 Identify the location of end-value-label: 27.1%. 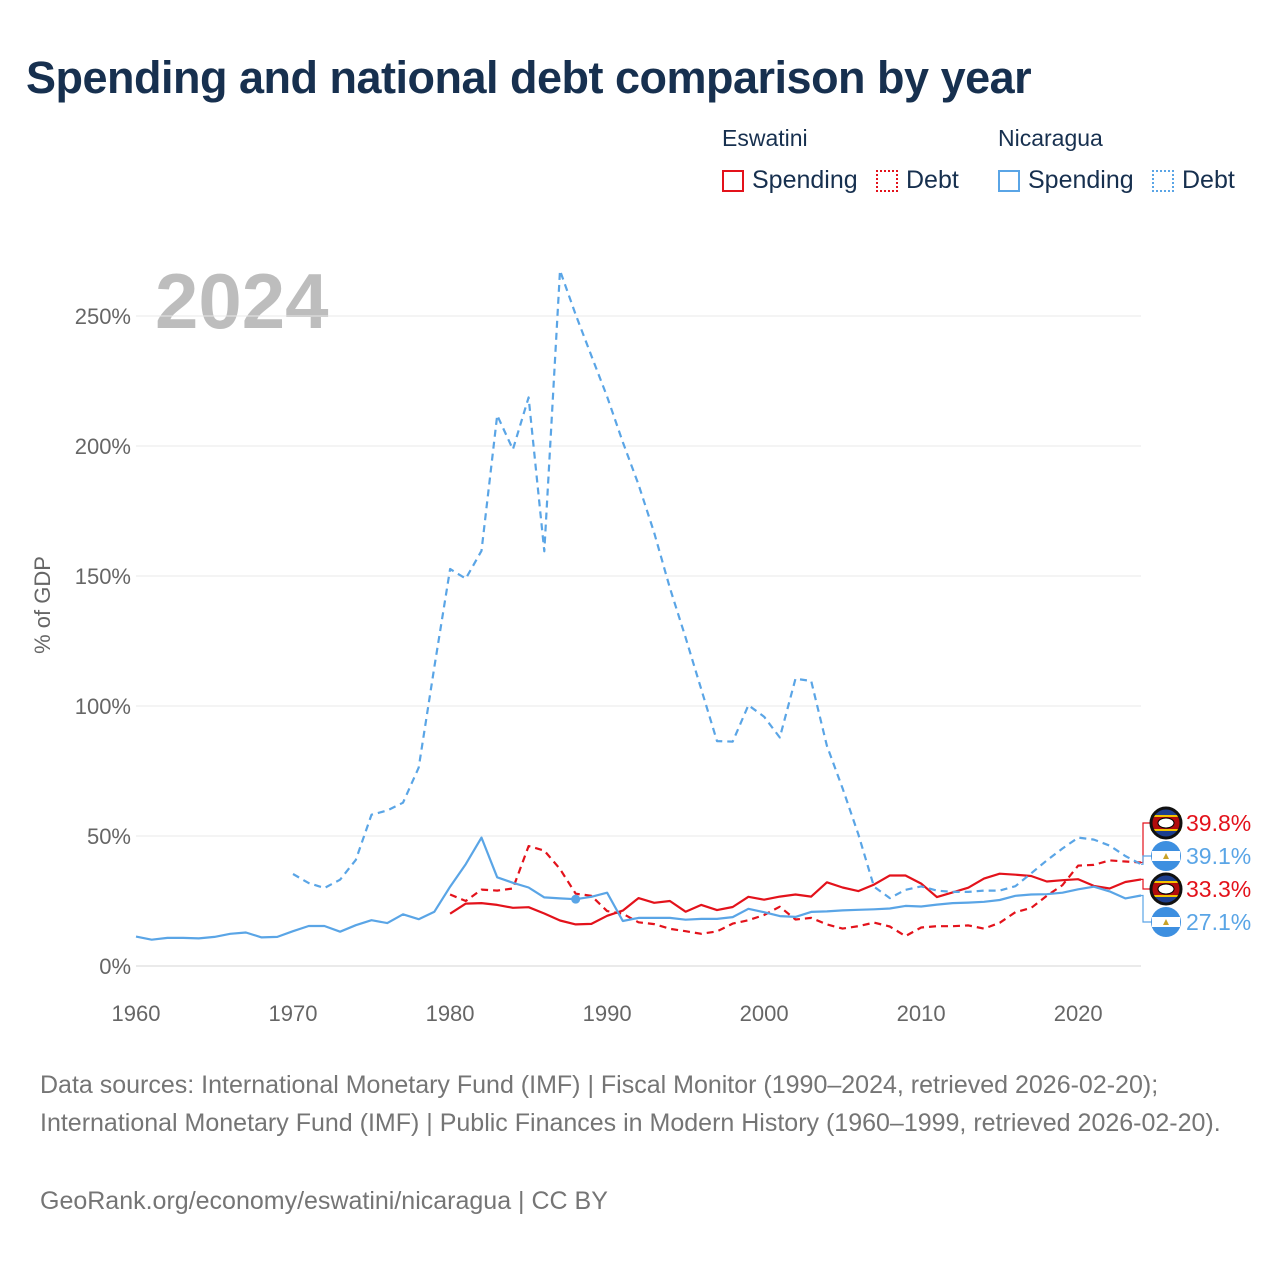
(1218, 922).